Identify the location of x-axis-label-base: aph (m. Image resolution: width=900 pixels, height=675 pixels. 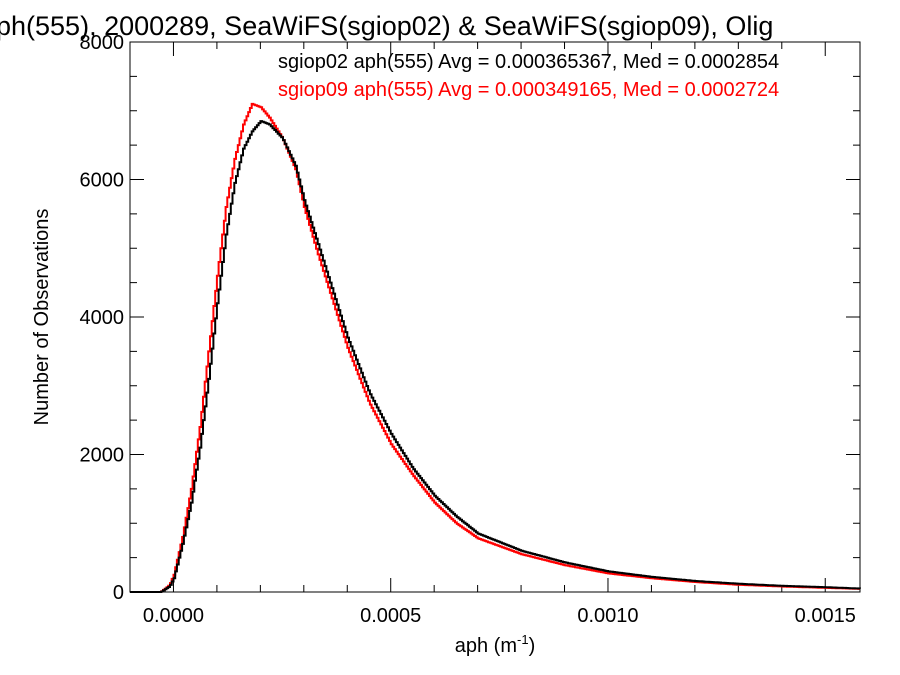
(486, 646).